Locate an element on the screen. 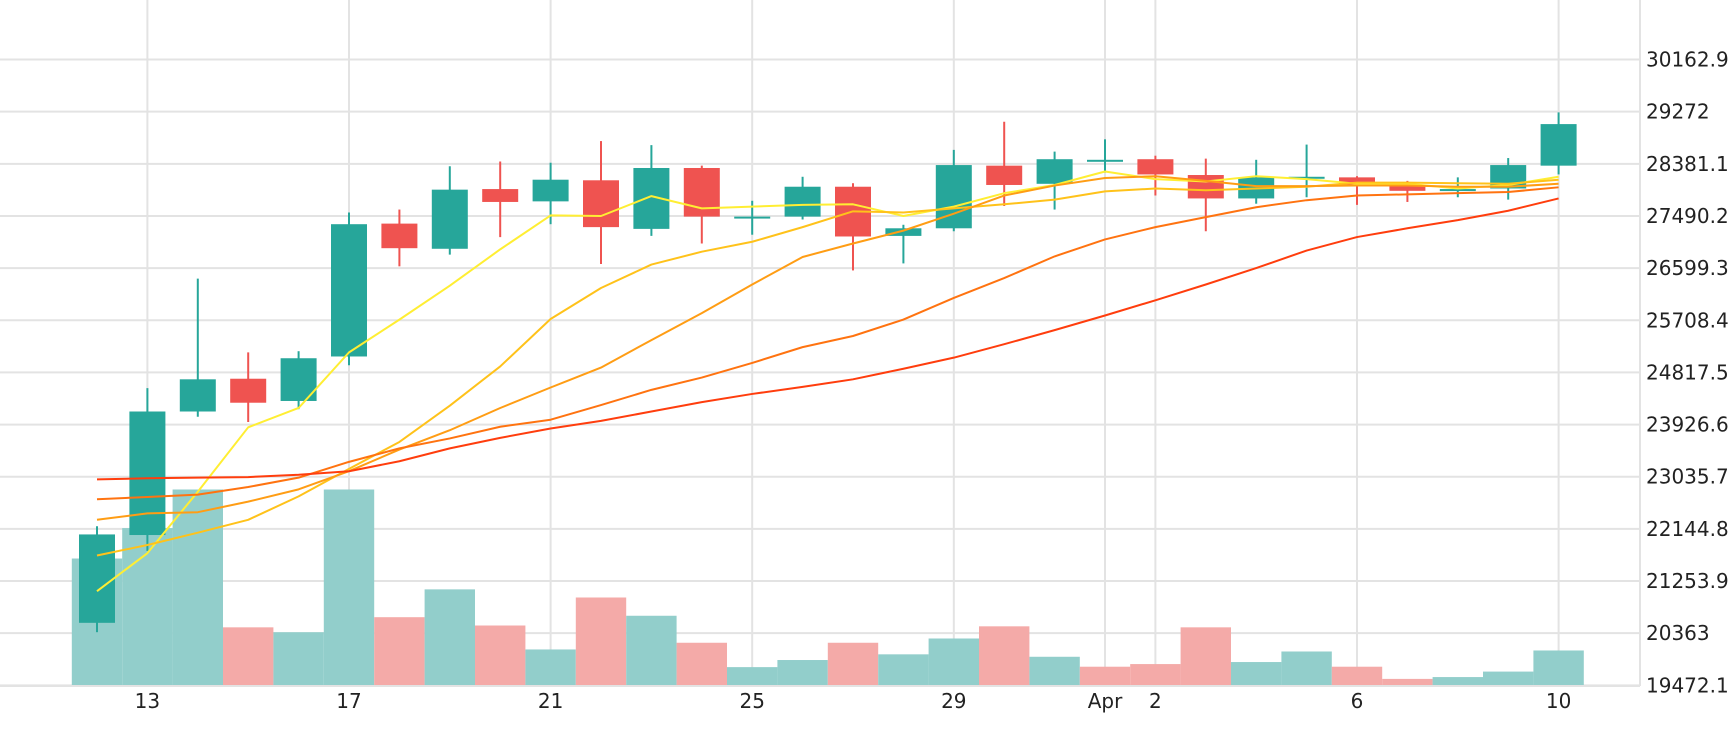  x-tick-label: 17 is located at coordinates (348, 701).